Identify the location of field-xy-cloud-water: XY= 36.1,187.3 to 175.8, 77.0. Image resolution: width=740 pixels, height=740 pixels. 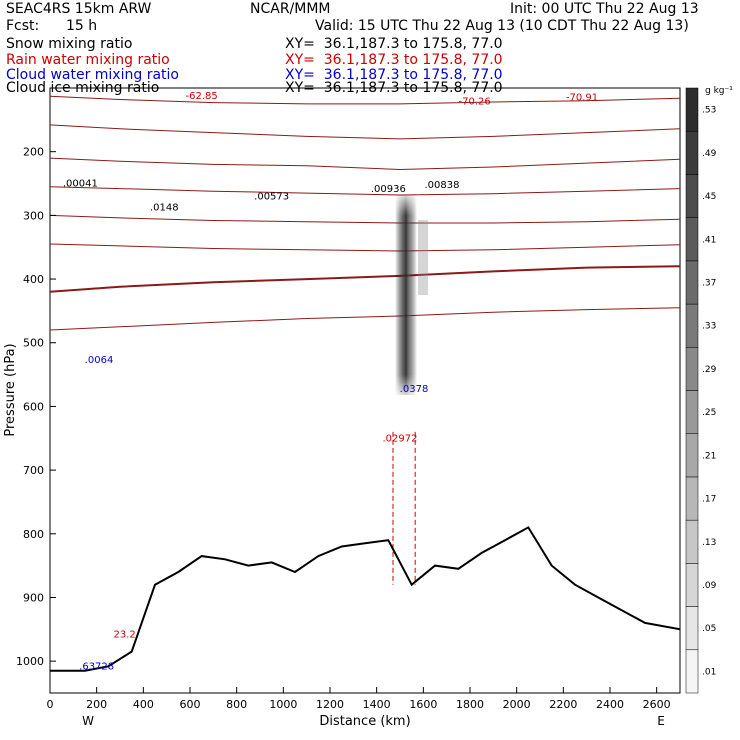
(394, 75).